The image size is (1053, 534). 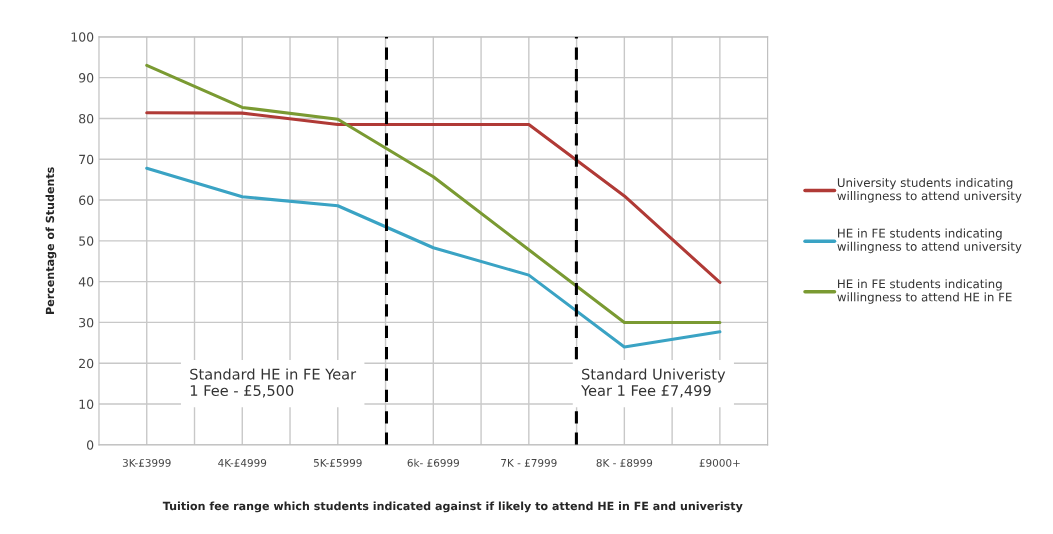 I want to click on x-tick-label: 4K-£4999, so click(x=242, y=462).